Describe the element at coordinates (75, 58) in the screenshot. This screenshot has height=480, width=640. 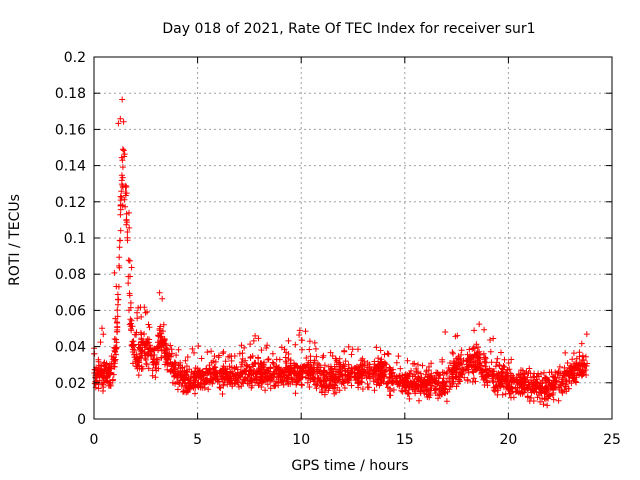
I see `y-tick-label: 0.2` at that location.